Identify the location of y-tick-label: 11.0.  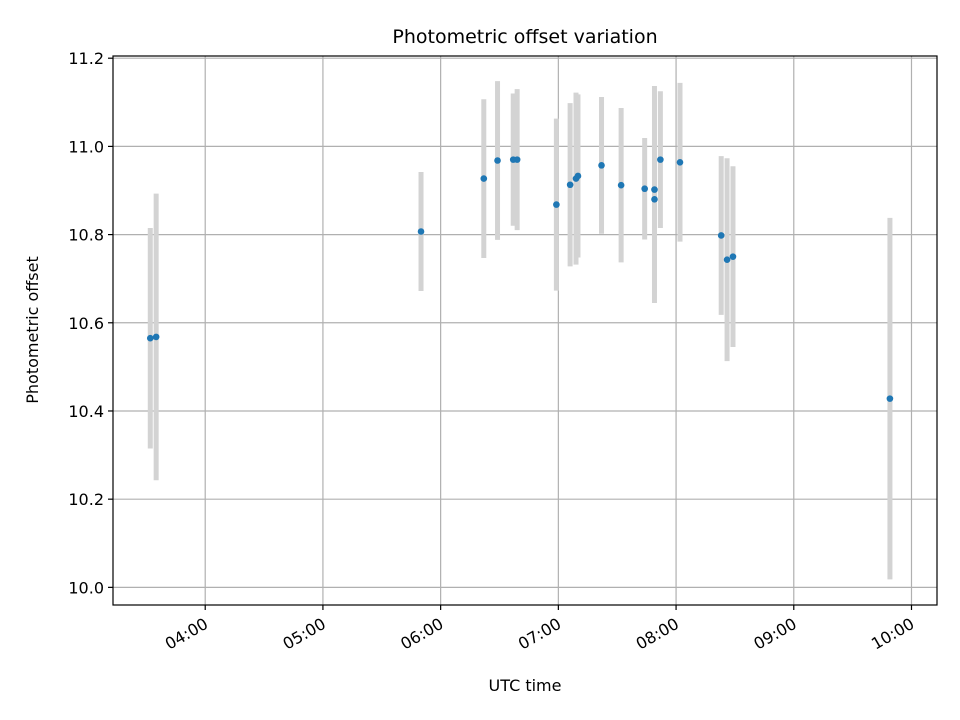
(86, 146).